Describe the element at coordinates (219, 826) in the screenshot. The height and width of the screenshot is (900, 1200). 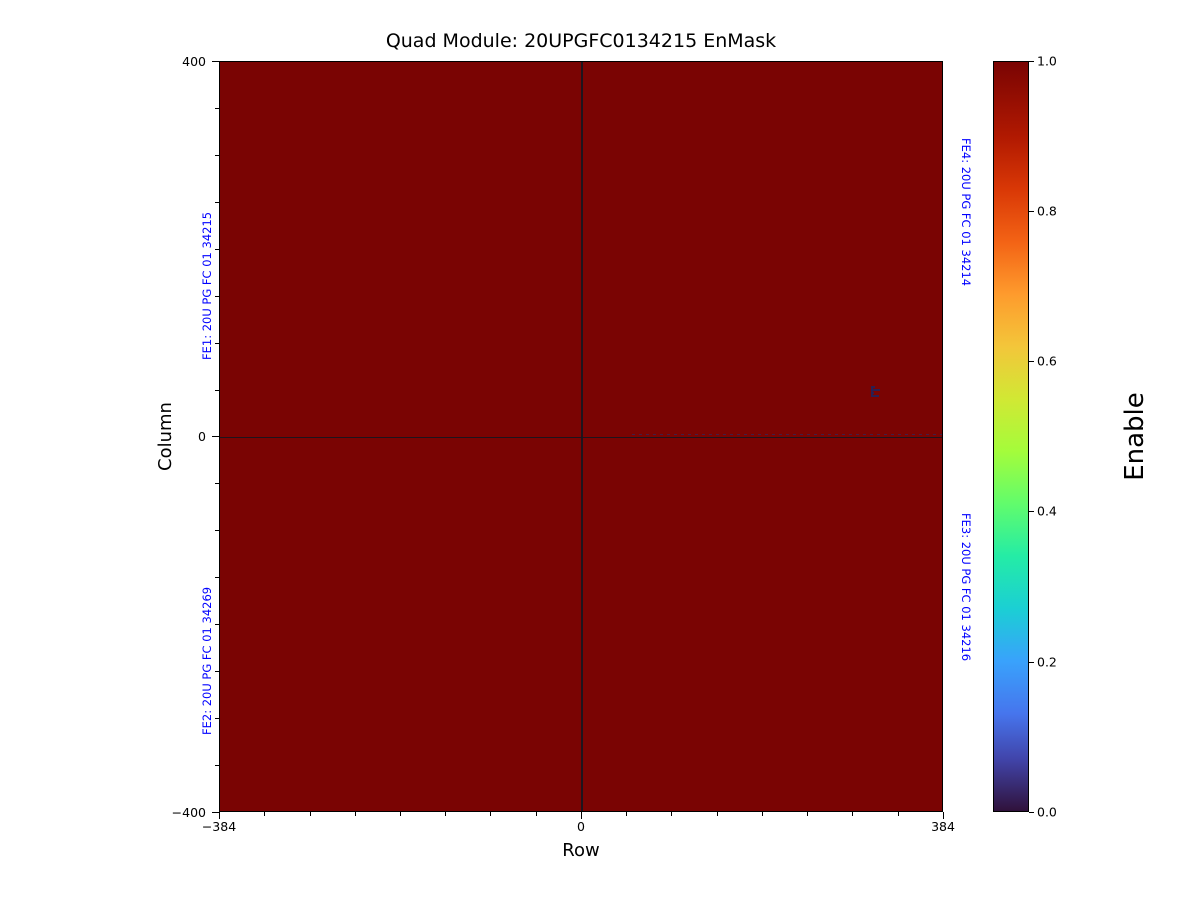
I see `x-ticklabel-n384: −384` at that location.